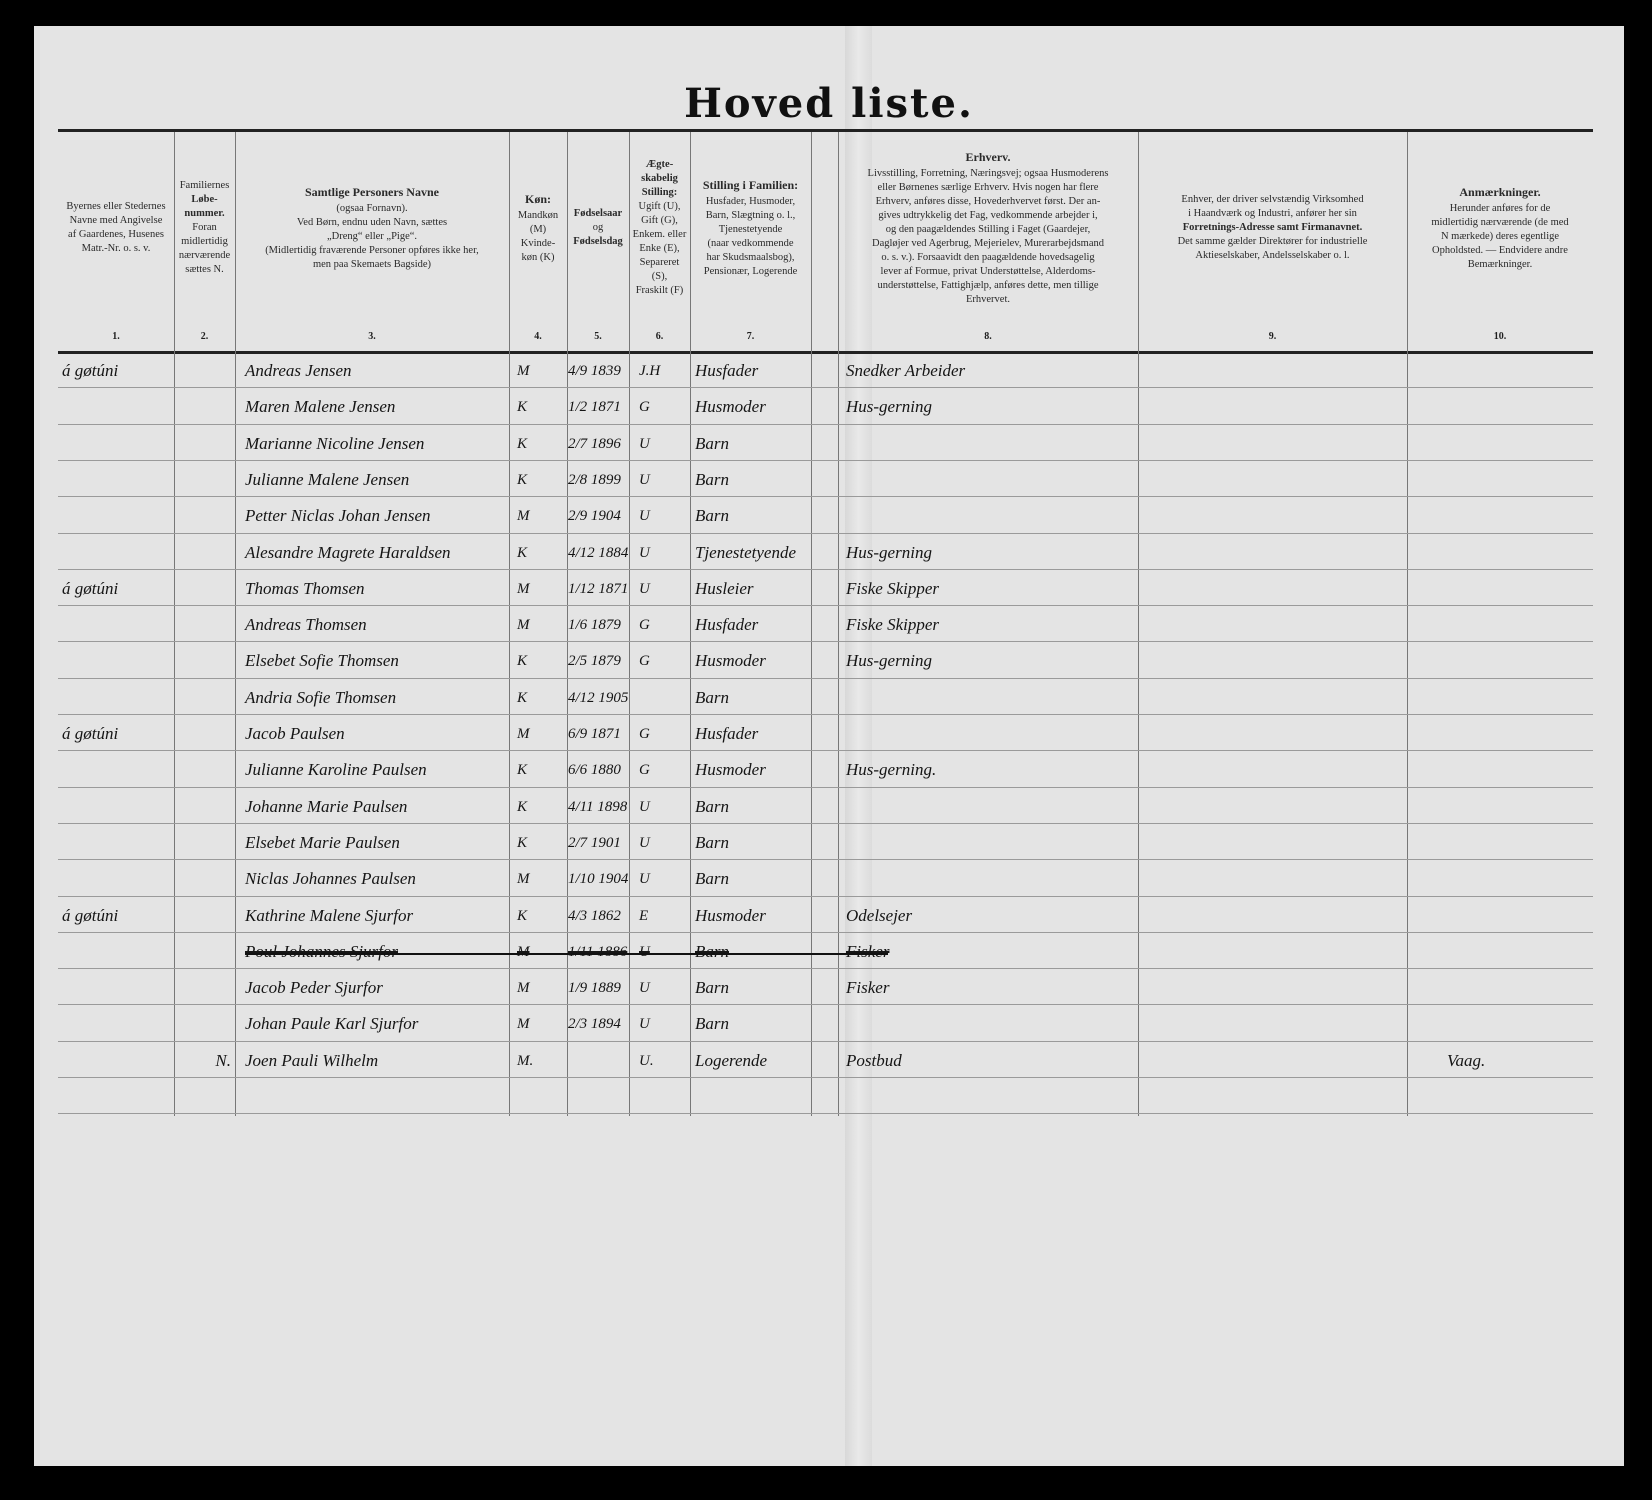 Image resolution: width=1652 pixels, height=1500 pixels. Describe the element at coordinates (538, 228) in the screenshot. I see `column-header-4: Køn: Mandkøn (M) Kvinde-køn (K)` at that location.